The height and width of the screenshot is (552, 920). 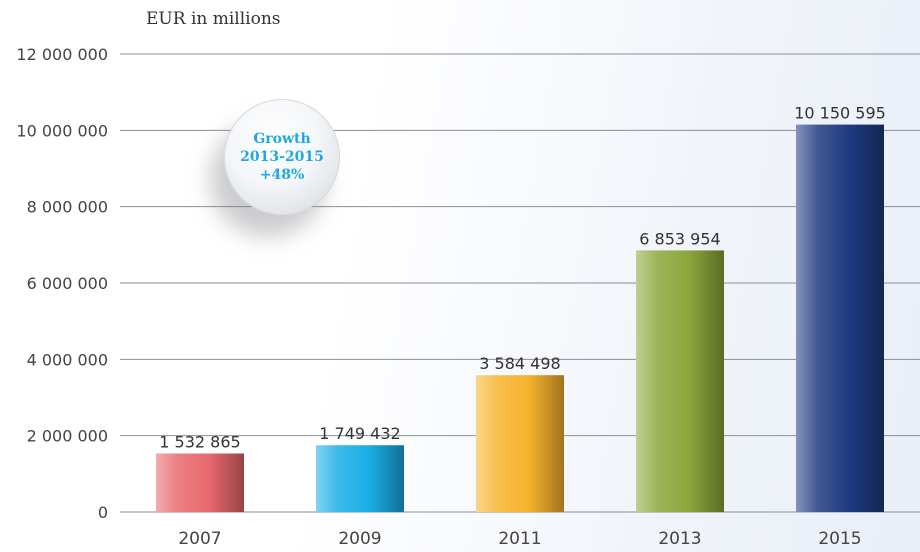 I want to click on y-tick-label: 4 000 000, so click(x=67, y=359).